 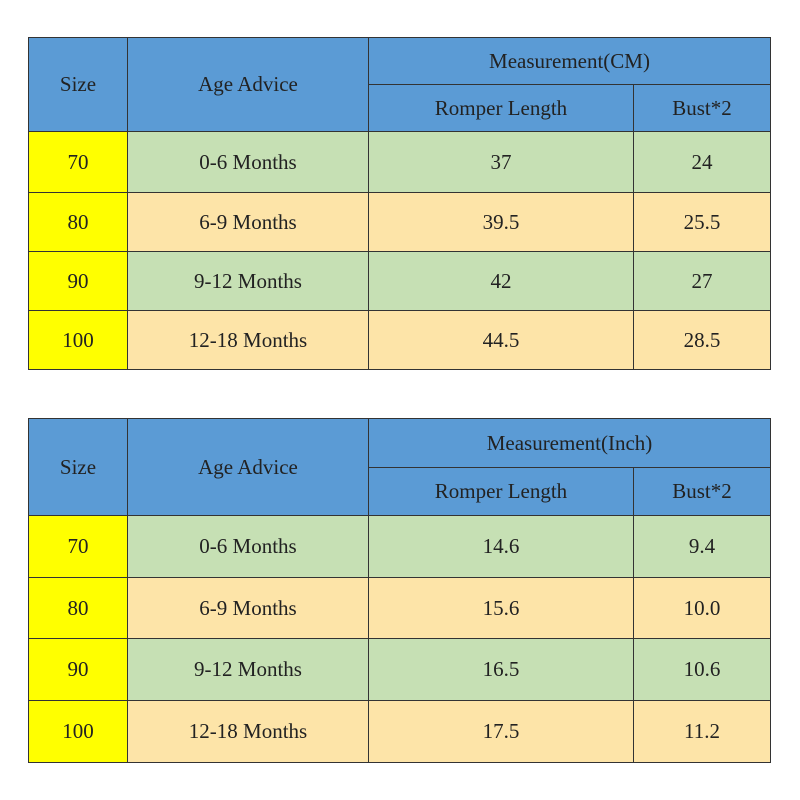 I want to click on data-cell: 24, so click(x=702, y=162).